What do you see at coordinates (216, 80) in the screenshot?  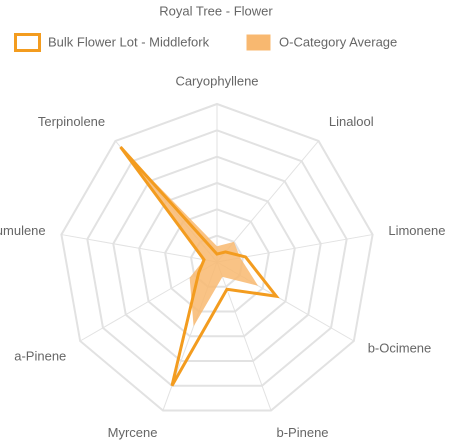 I see `axis-label: Caryophyllene` at bounding box center [216, 80].